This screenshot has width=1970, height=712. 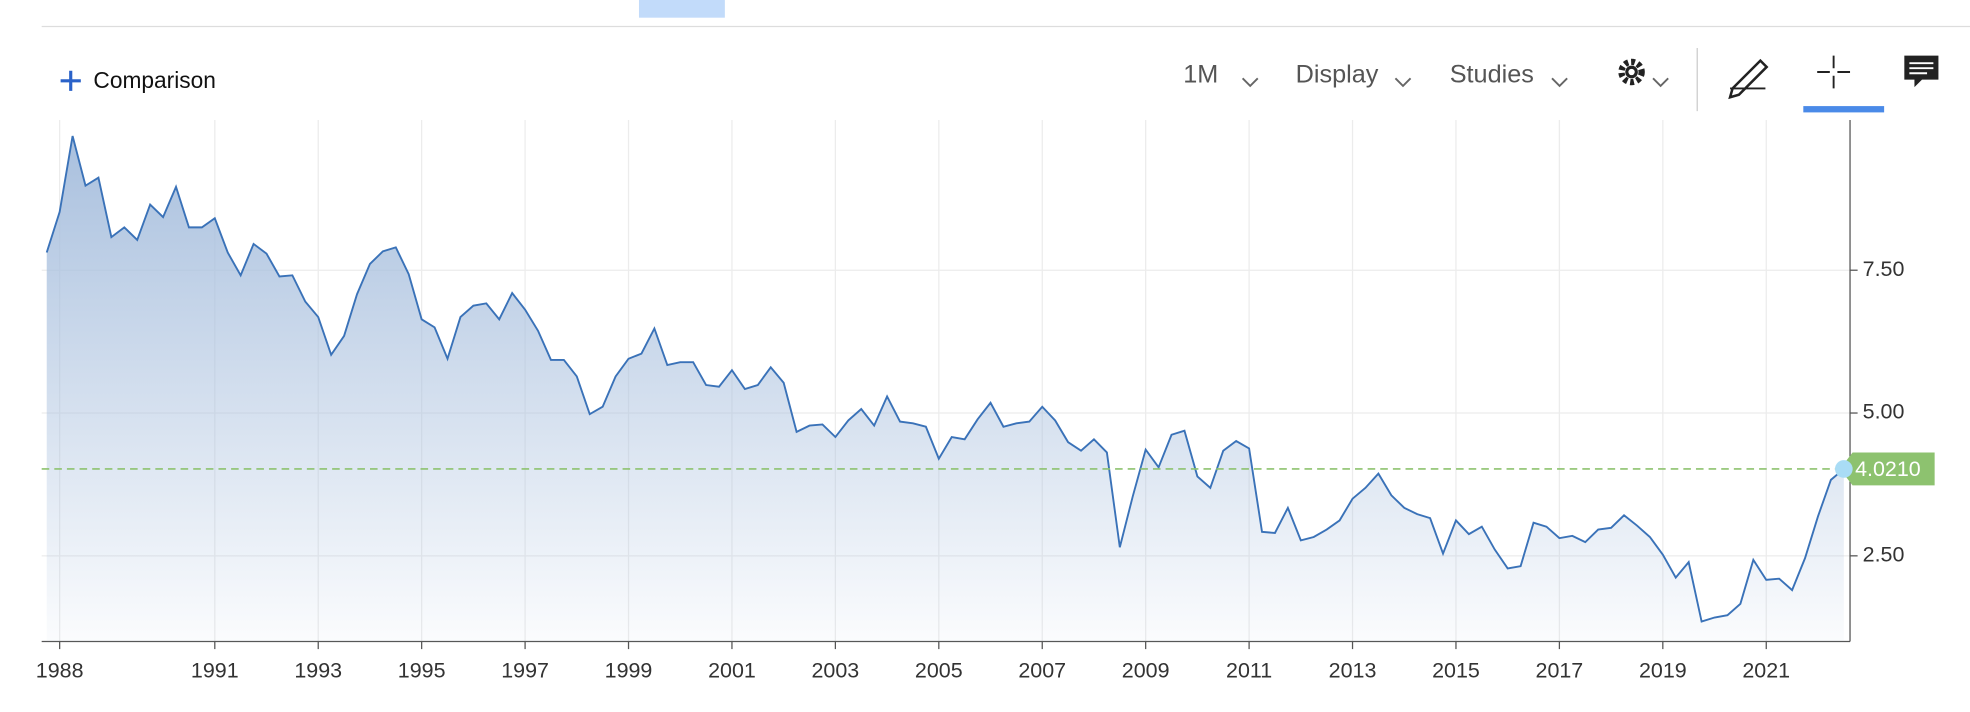 I want to click on comment-lines, so click(x=1921, y=68).